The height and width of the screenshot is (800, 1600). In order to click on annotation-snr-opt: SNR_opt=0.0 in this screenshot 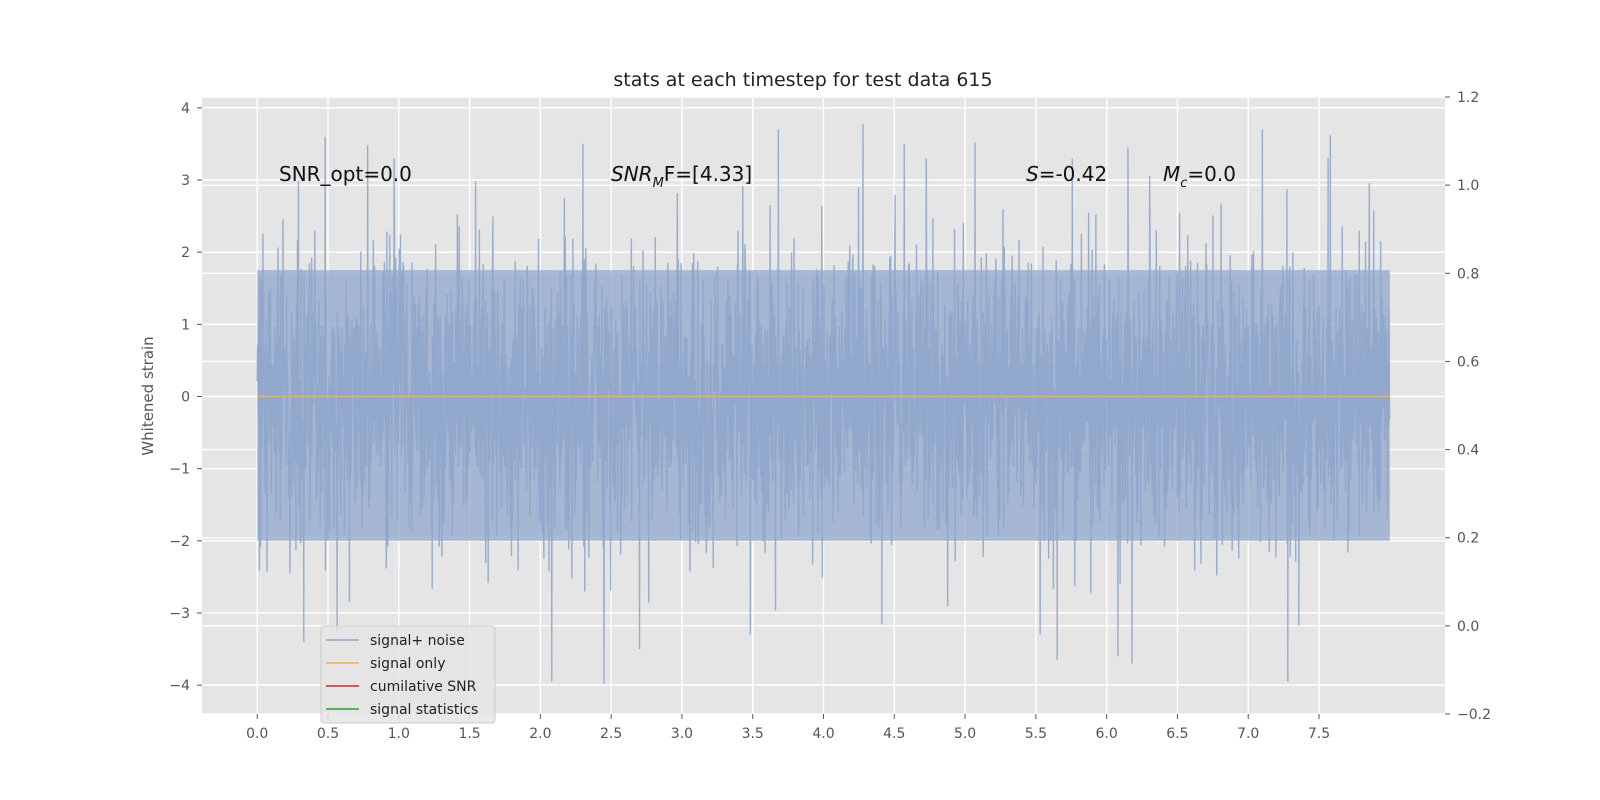, I will do `click(345, 174)`.